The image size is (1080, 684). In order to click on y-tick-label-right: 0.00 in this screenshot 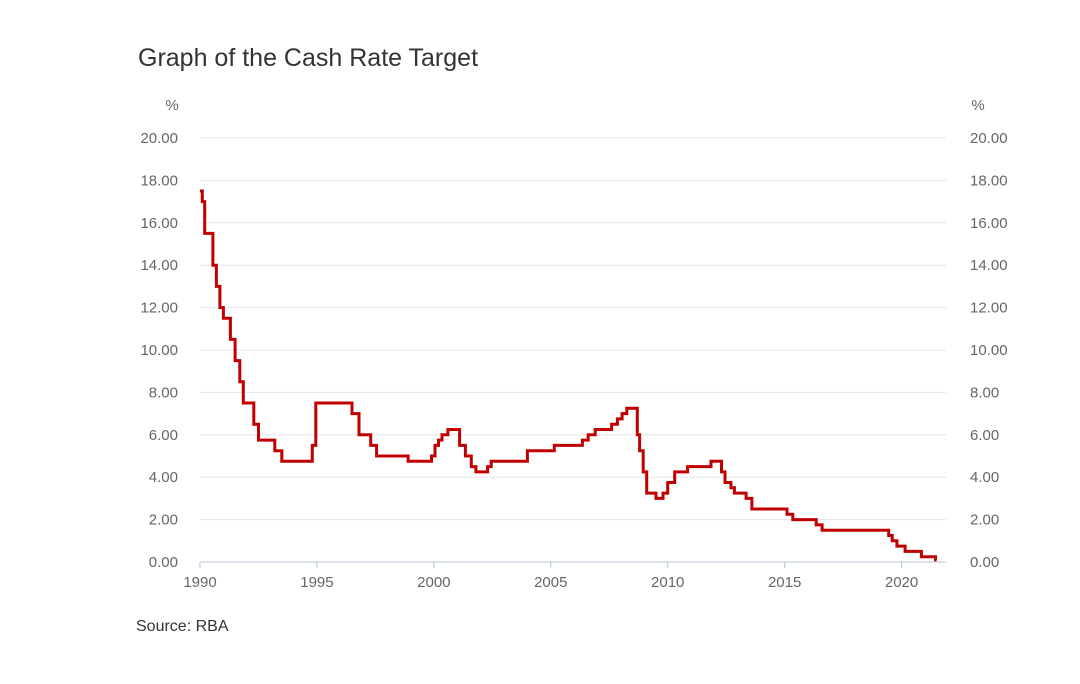, I will do `click(984, 562)`.